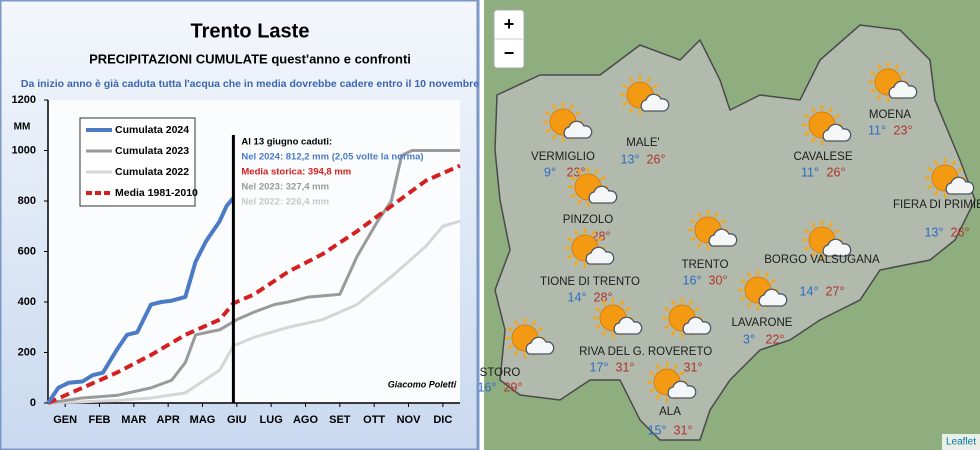  What do you see at coordinates (374, 420) in the screenshot?
I see `x-tick-label: OTT` at bounding box center [374, 420].